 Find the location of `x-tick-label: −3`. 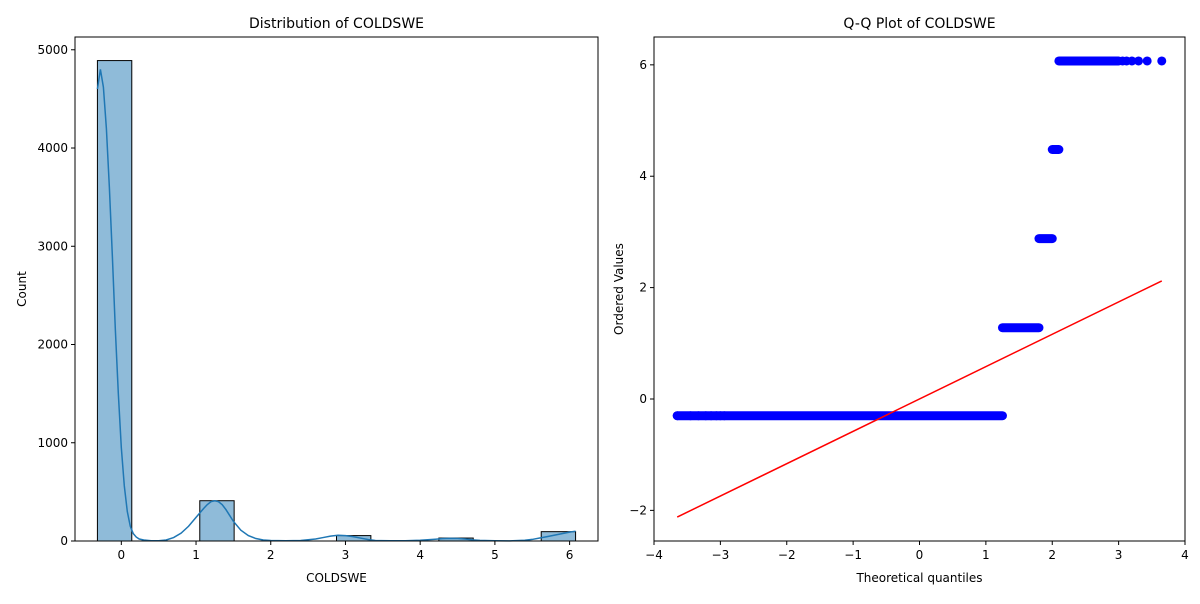

x-tick-label: −3 is located at coordinates (721, 555).